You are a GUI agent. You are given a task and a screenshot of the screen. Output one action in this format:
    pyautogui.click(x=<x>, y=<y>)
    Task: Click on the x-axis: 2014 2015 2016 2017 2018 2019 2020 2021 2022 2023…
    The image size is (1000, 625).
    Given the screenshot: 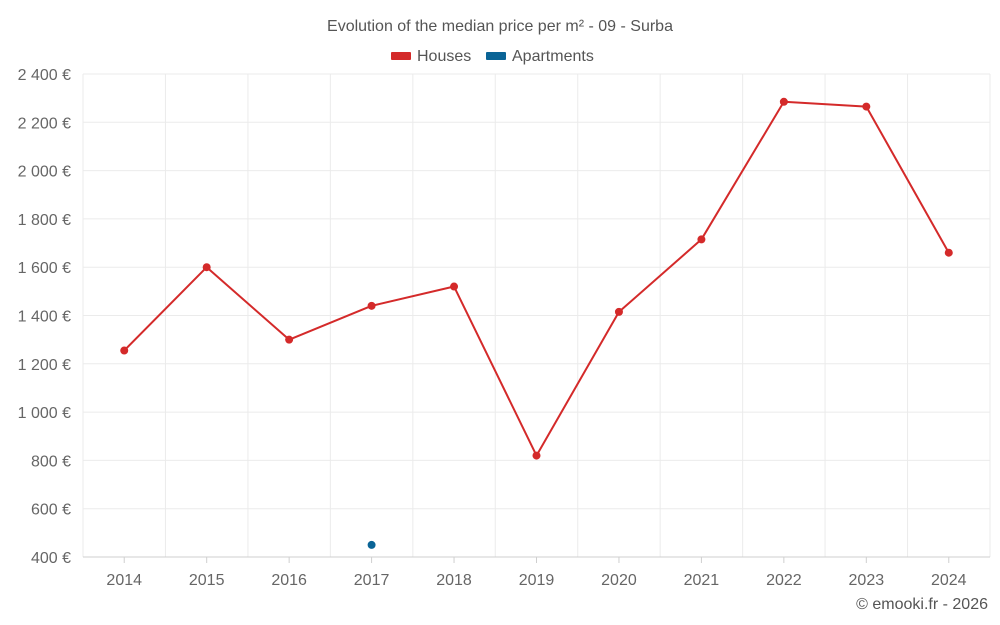 What is the action you would take?
    pyautogui.click(x=536, y=572)
    